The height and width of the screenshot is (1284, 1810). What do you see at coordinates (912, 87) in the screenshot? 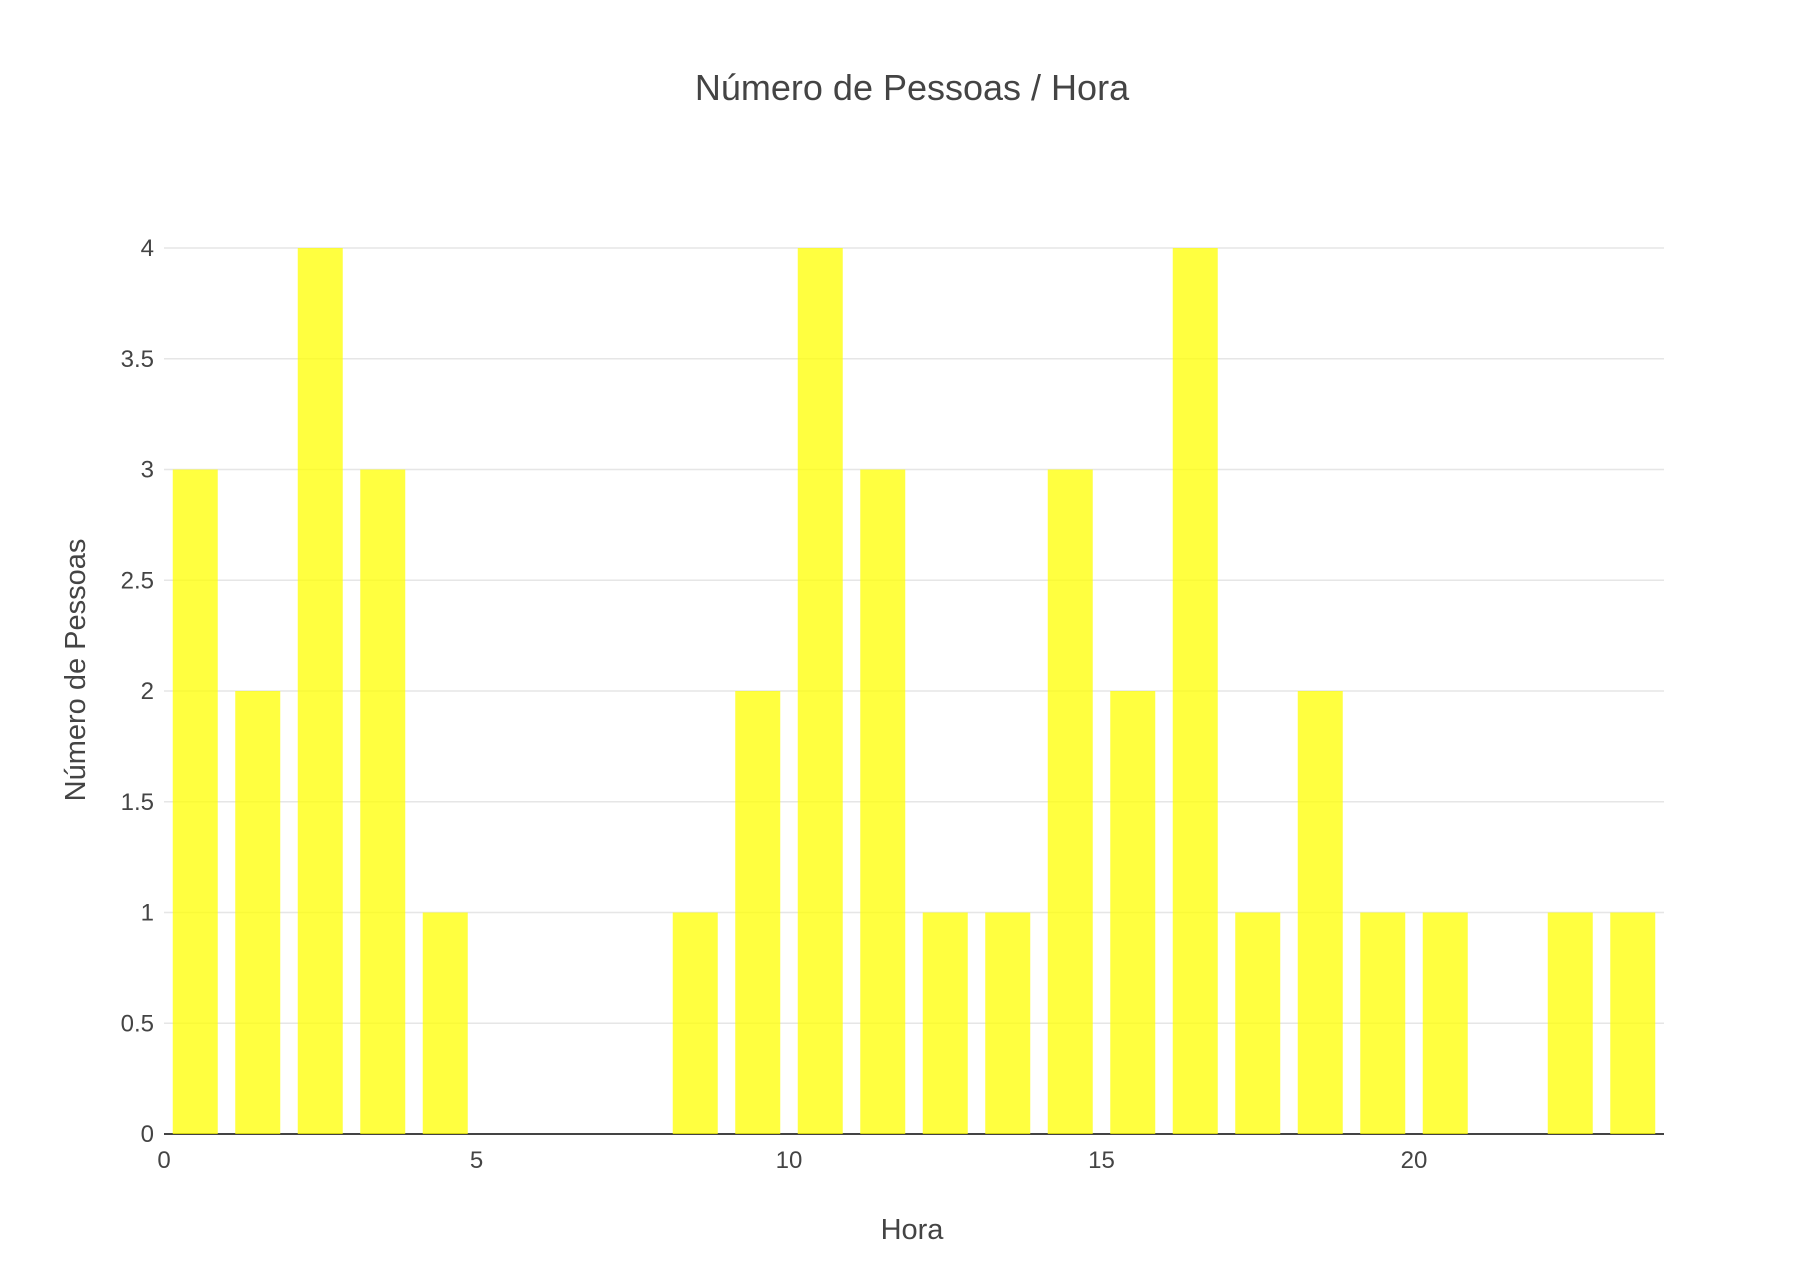
I see `chart-title: Número de Pessoas / Hora` at bounding box center [912, 87].